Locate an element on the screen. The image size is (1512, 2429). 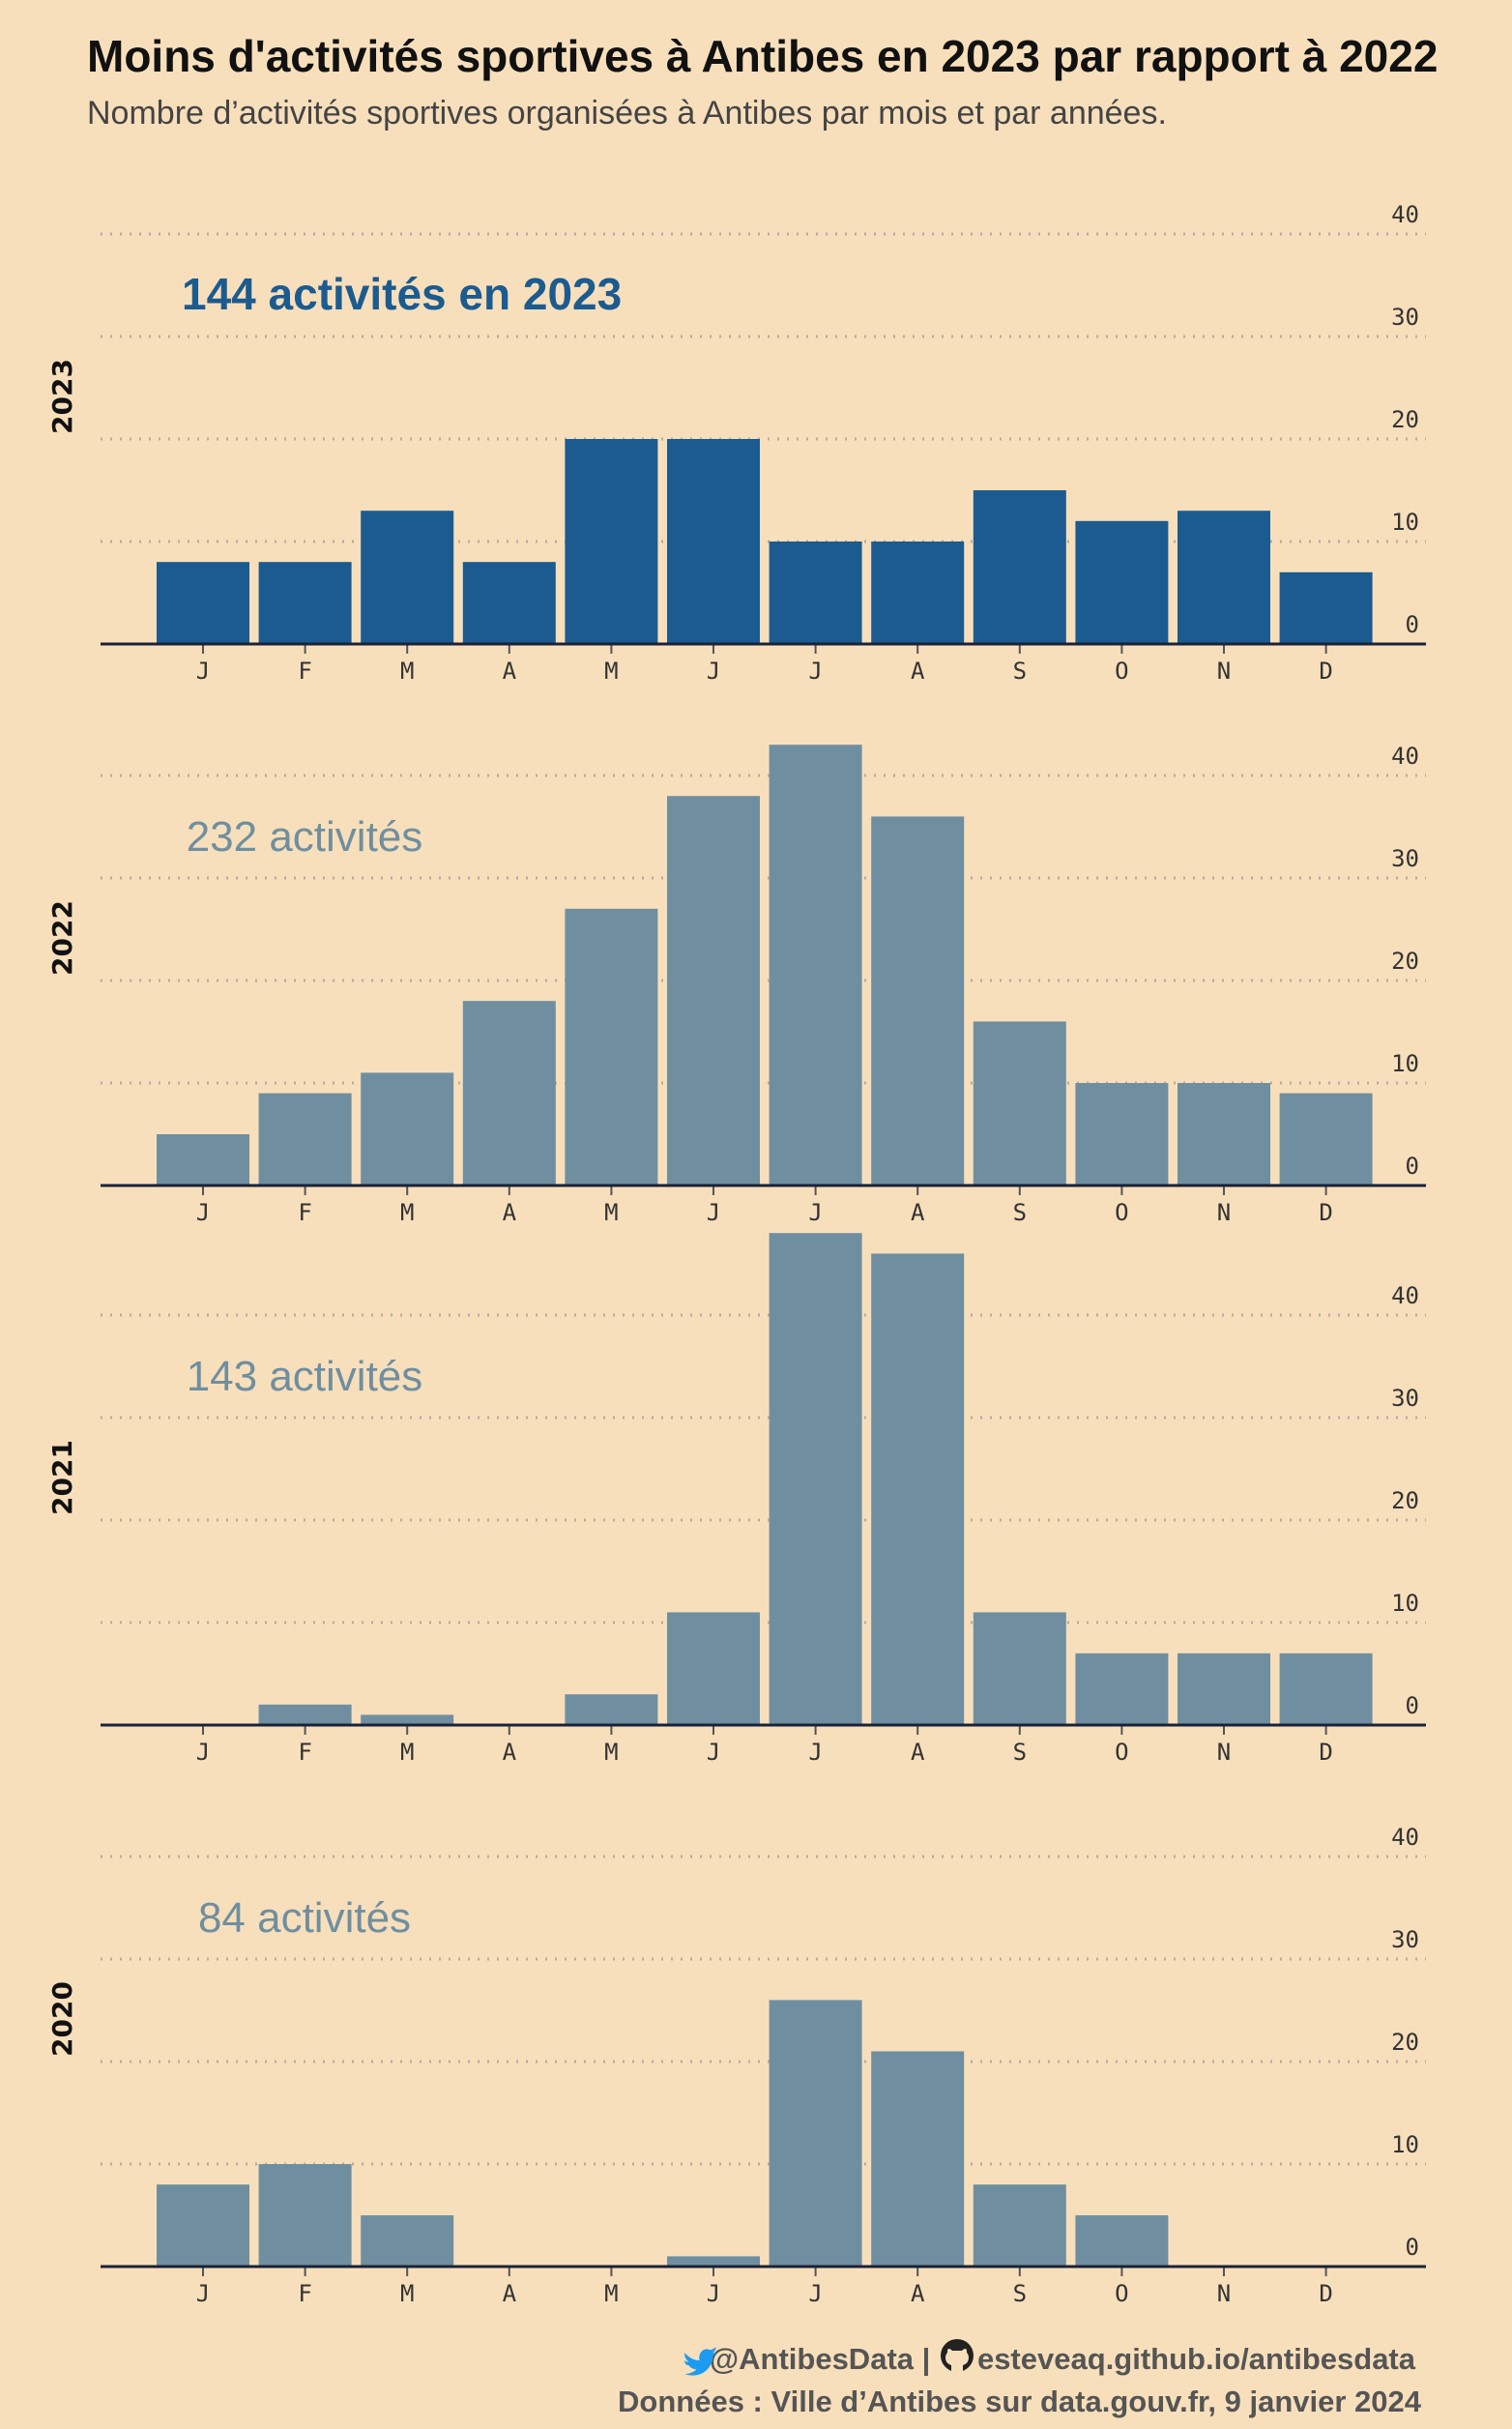
annotation: 84 activités is located at coordinates (304, 1918).